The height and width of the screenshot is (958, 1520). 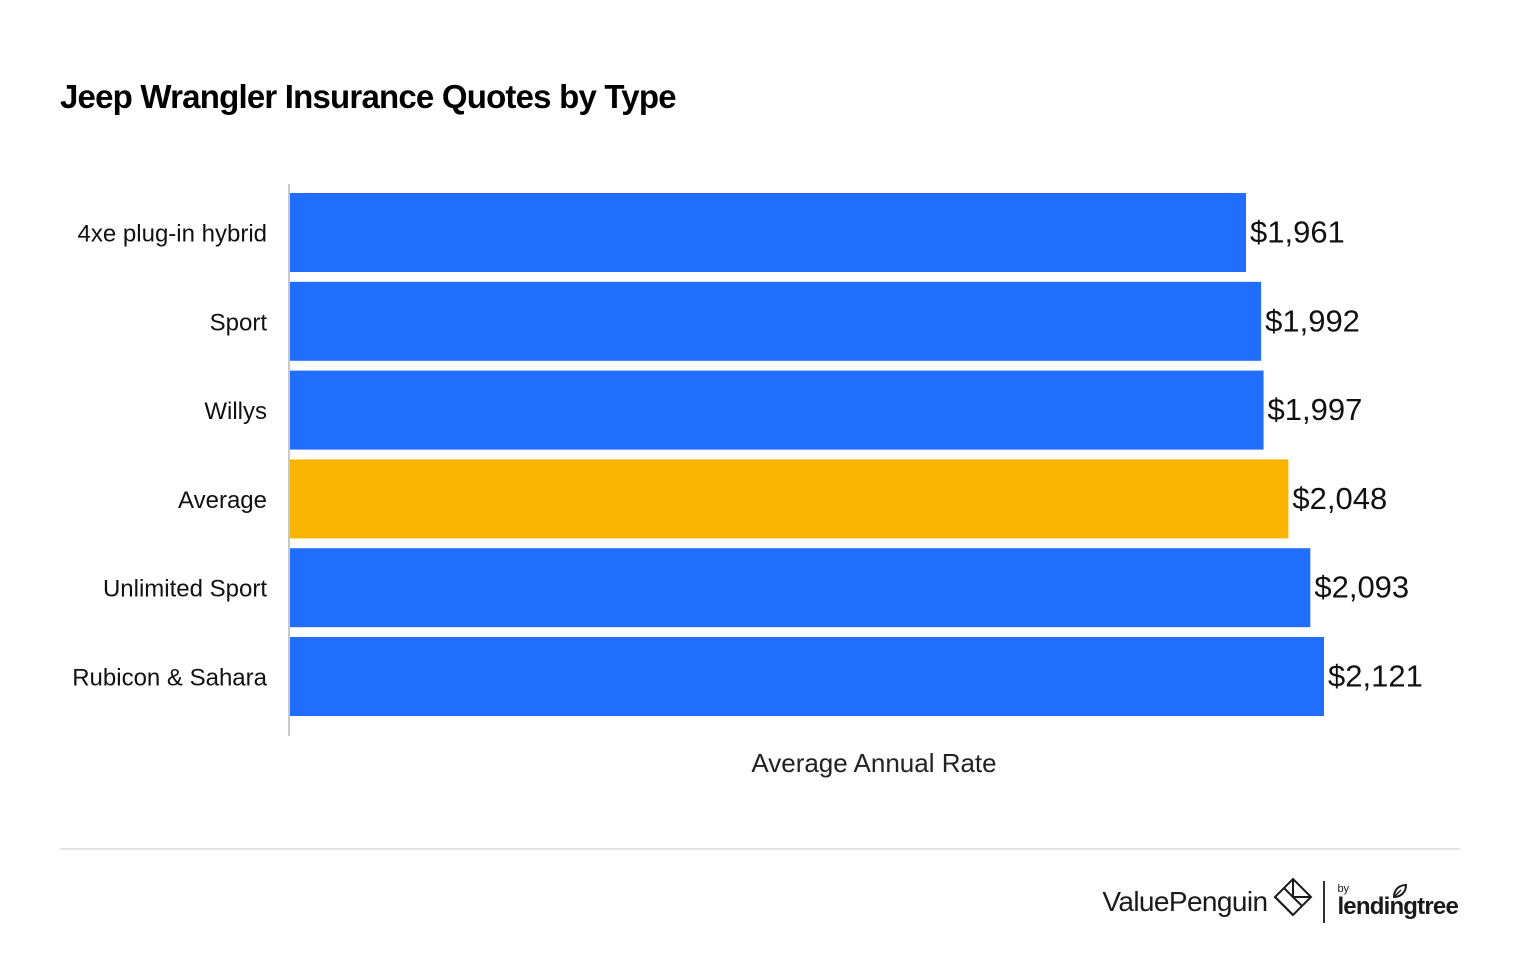 I want to click on category-label: Willys, so click(x=235, y=411).